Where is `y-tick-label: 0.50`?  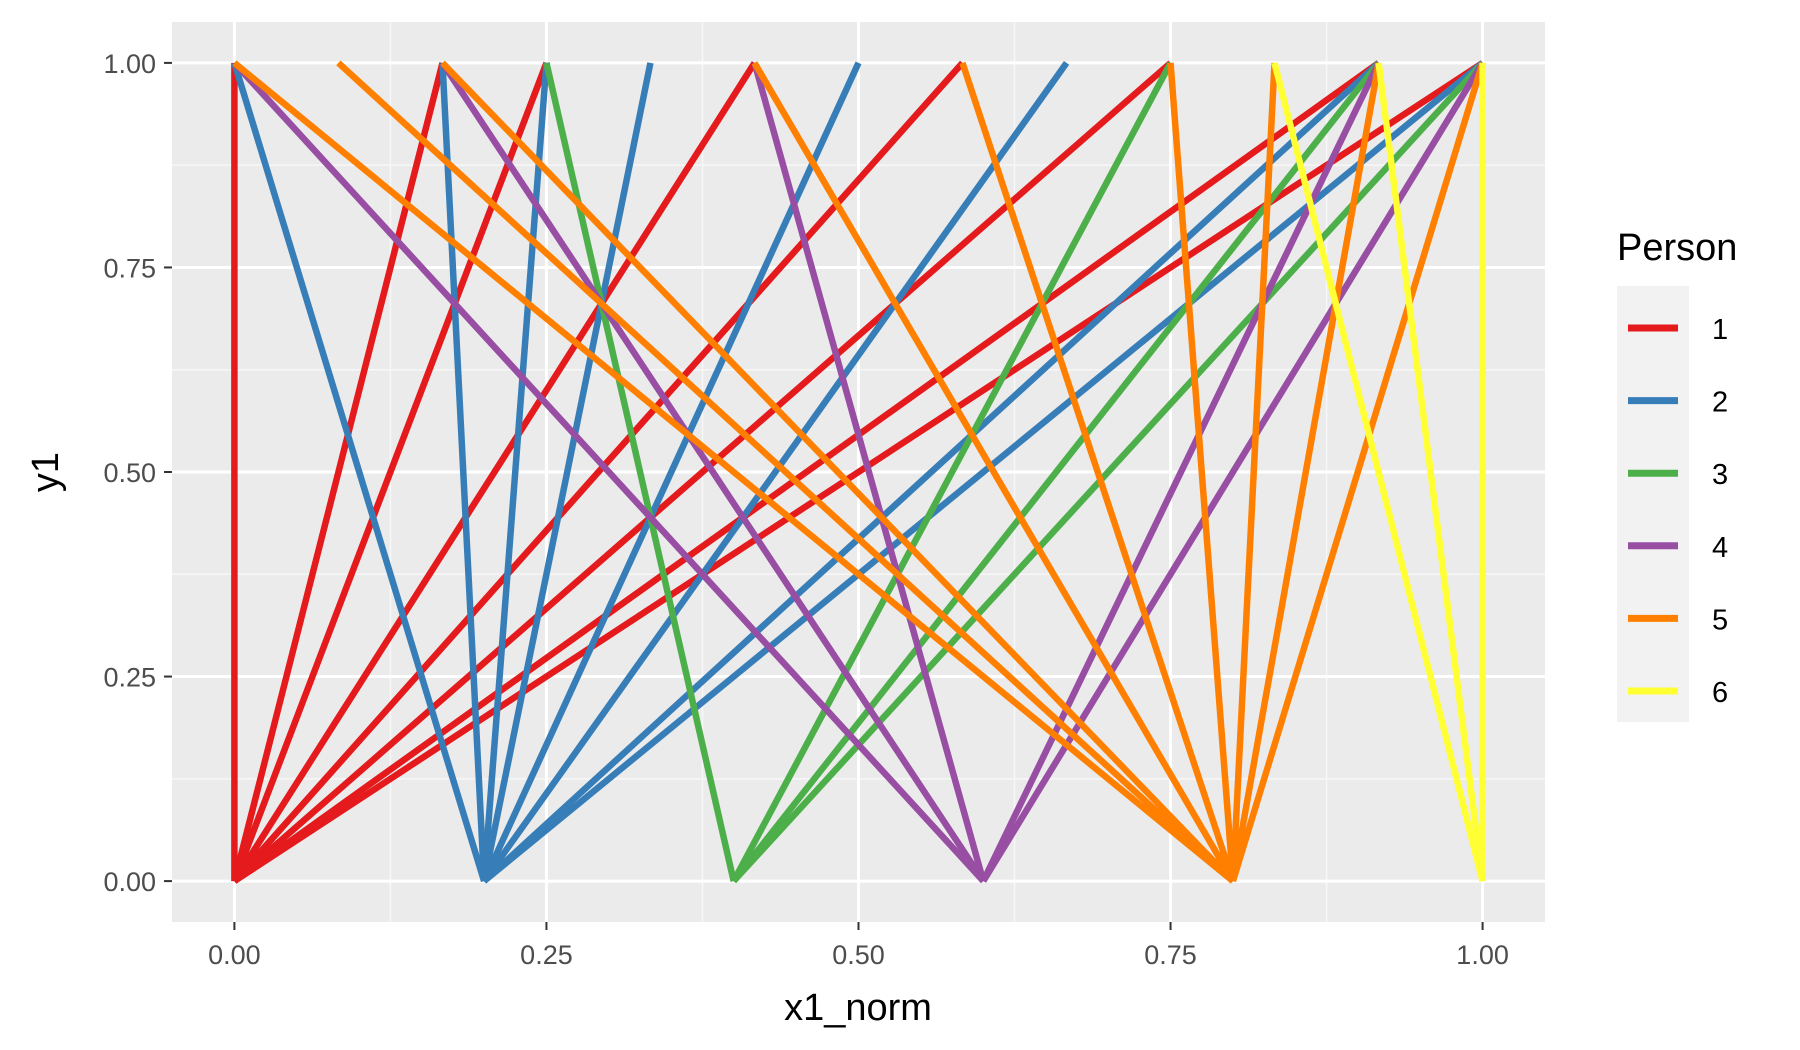
y-tick-label: 0.50 is located at coordinates (129, 473).